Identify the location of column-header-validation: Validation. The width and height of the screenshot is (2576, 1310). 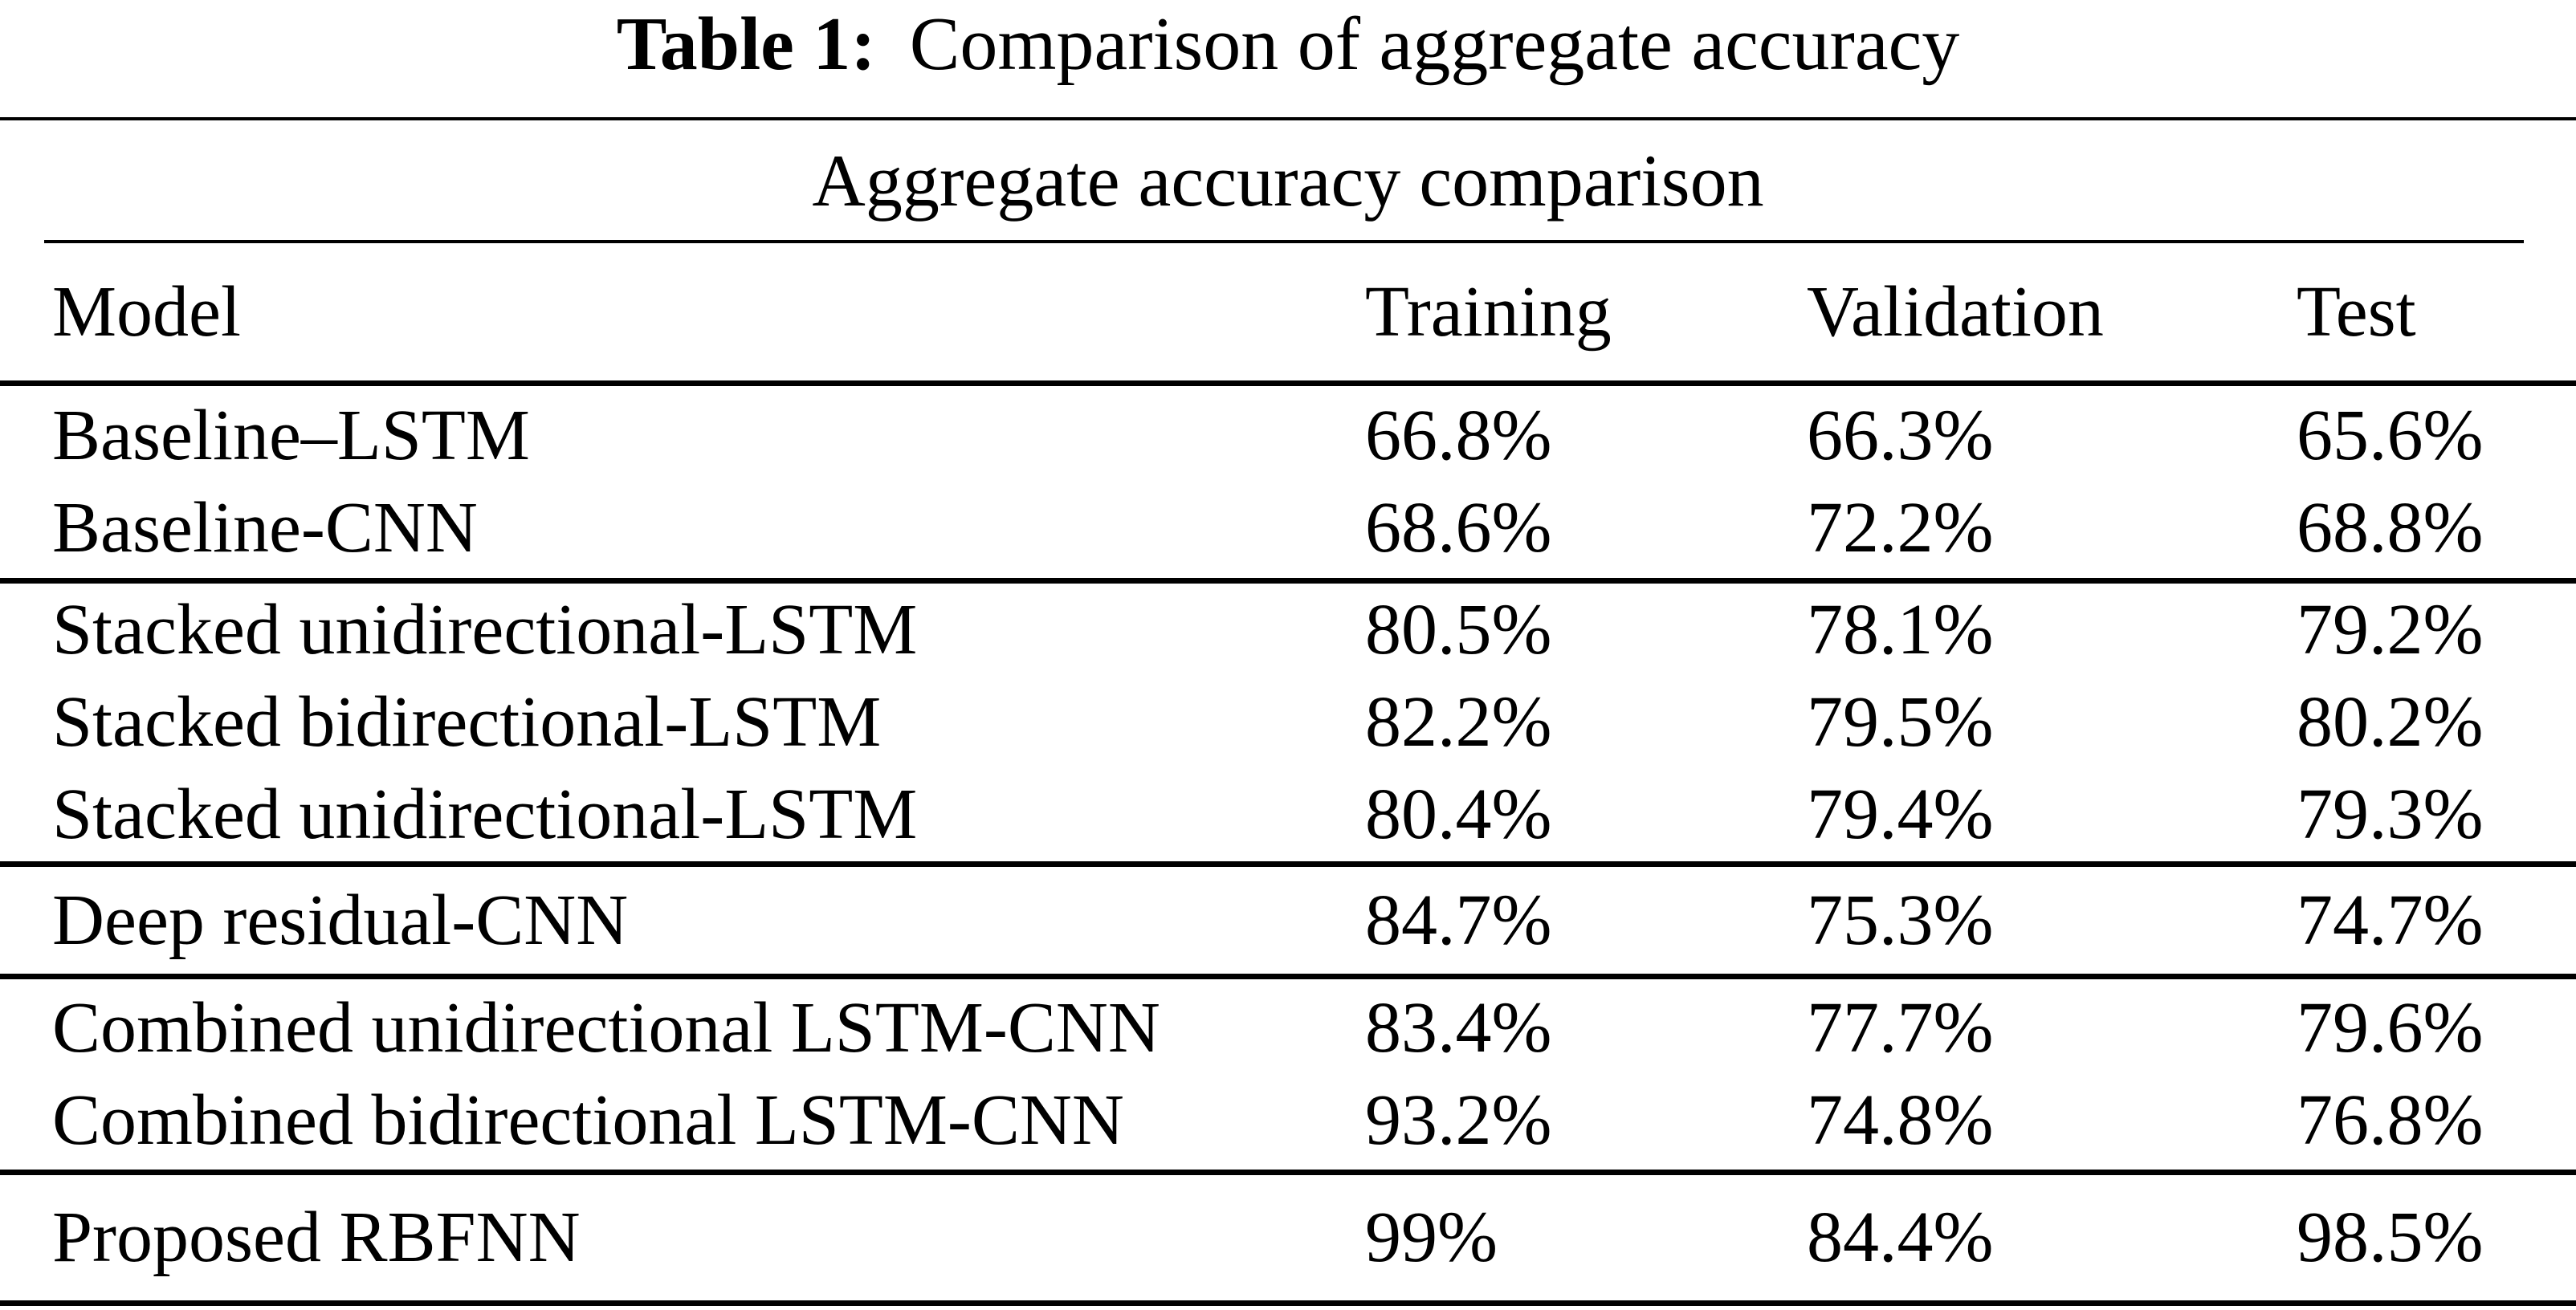
(1955, 311).